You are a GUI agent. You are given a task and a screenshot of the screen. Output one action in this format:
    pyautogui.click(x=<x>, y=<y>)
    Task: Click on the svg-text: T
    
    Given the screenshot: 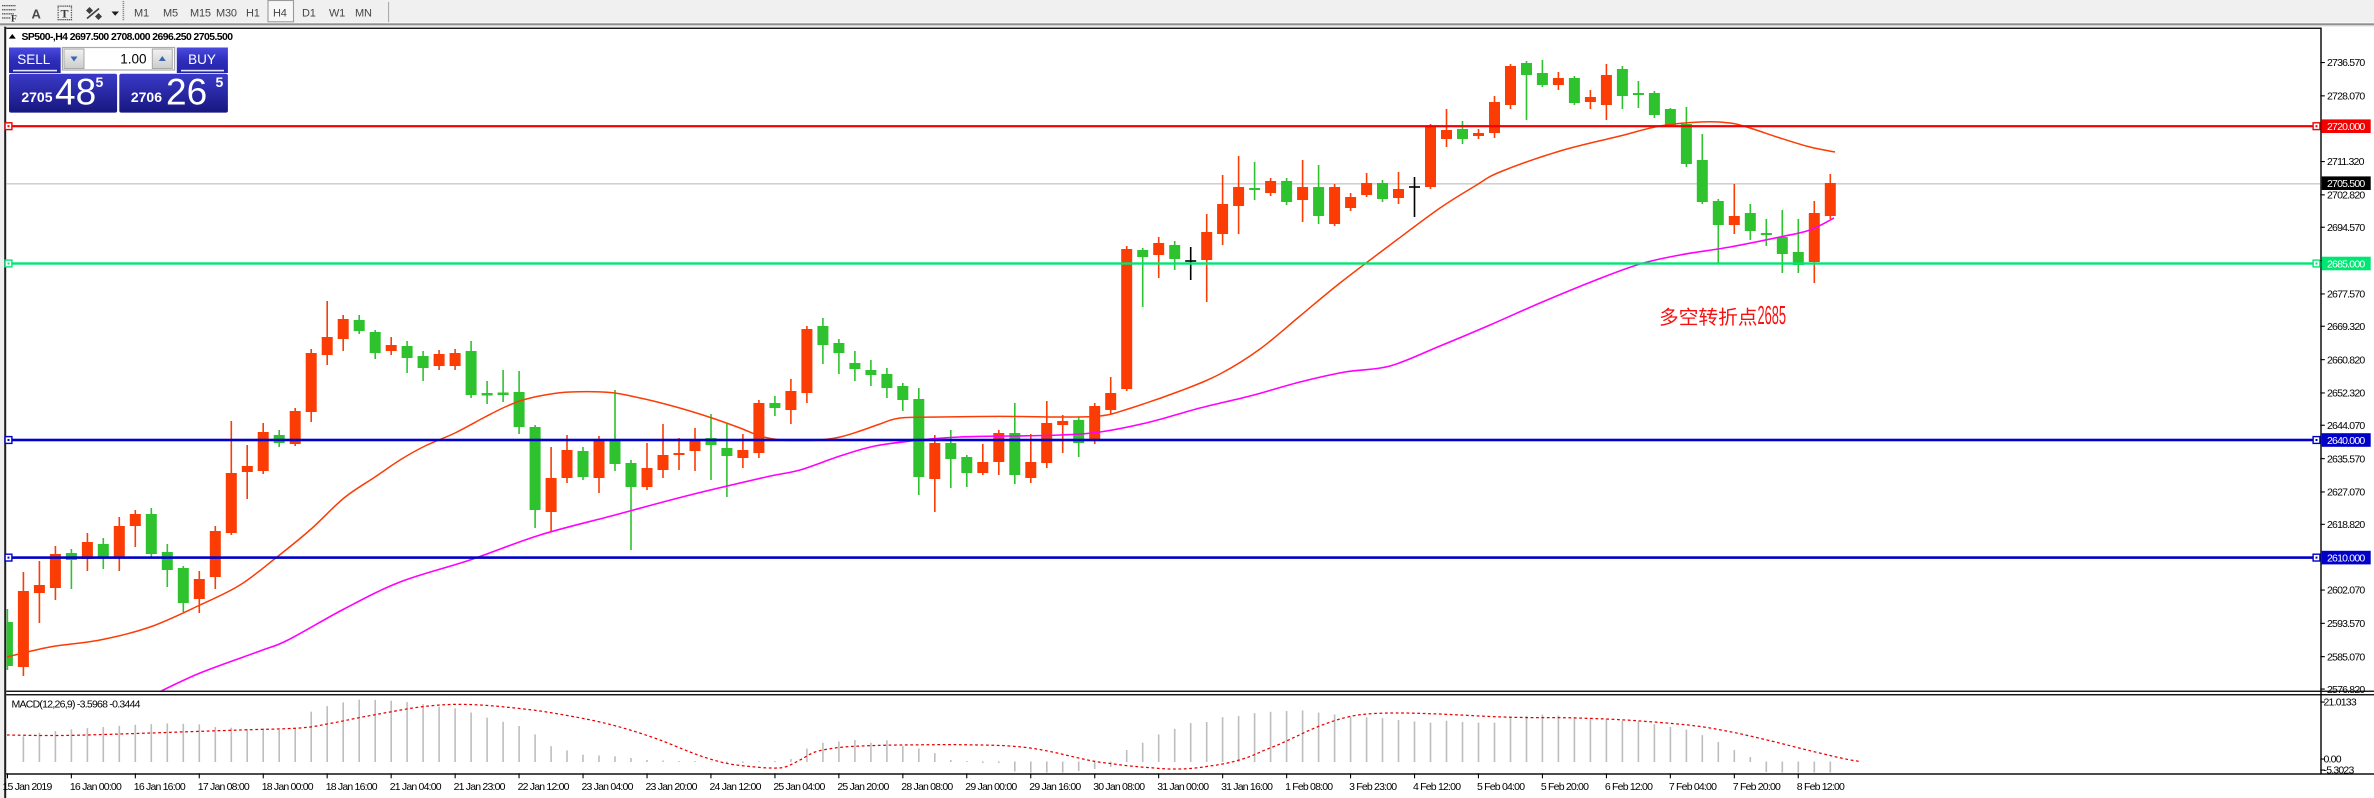 What is the action you would take?
    pyautogui.click(x=65, y=13)
    